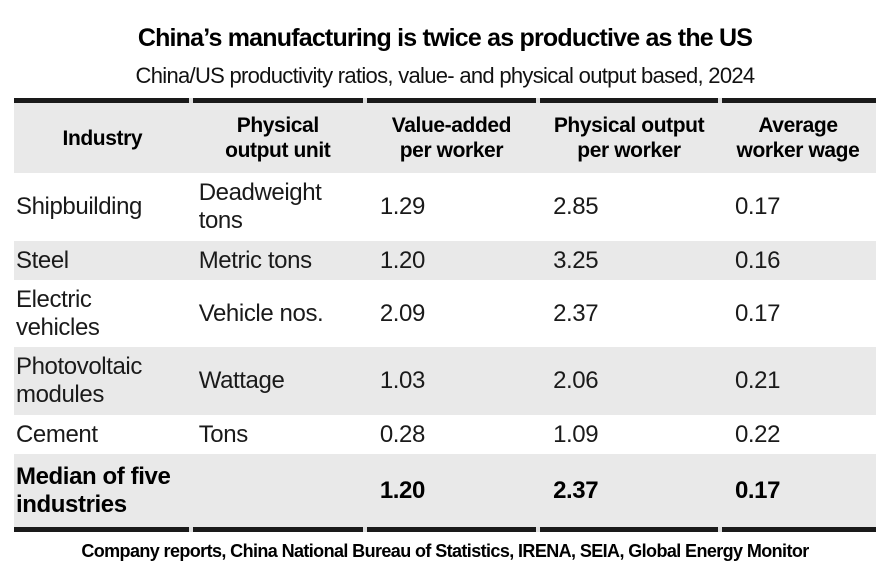  I want to click on industry-cell: Median of five industries, so click(102, 493).